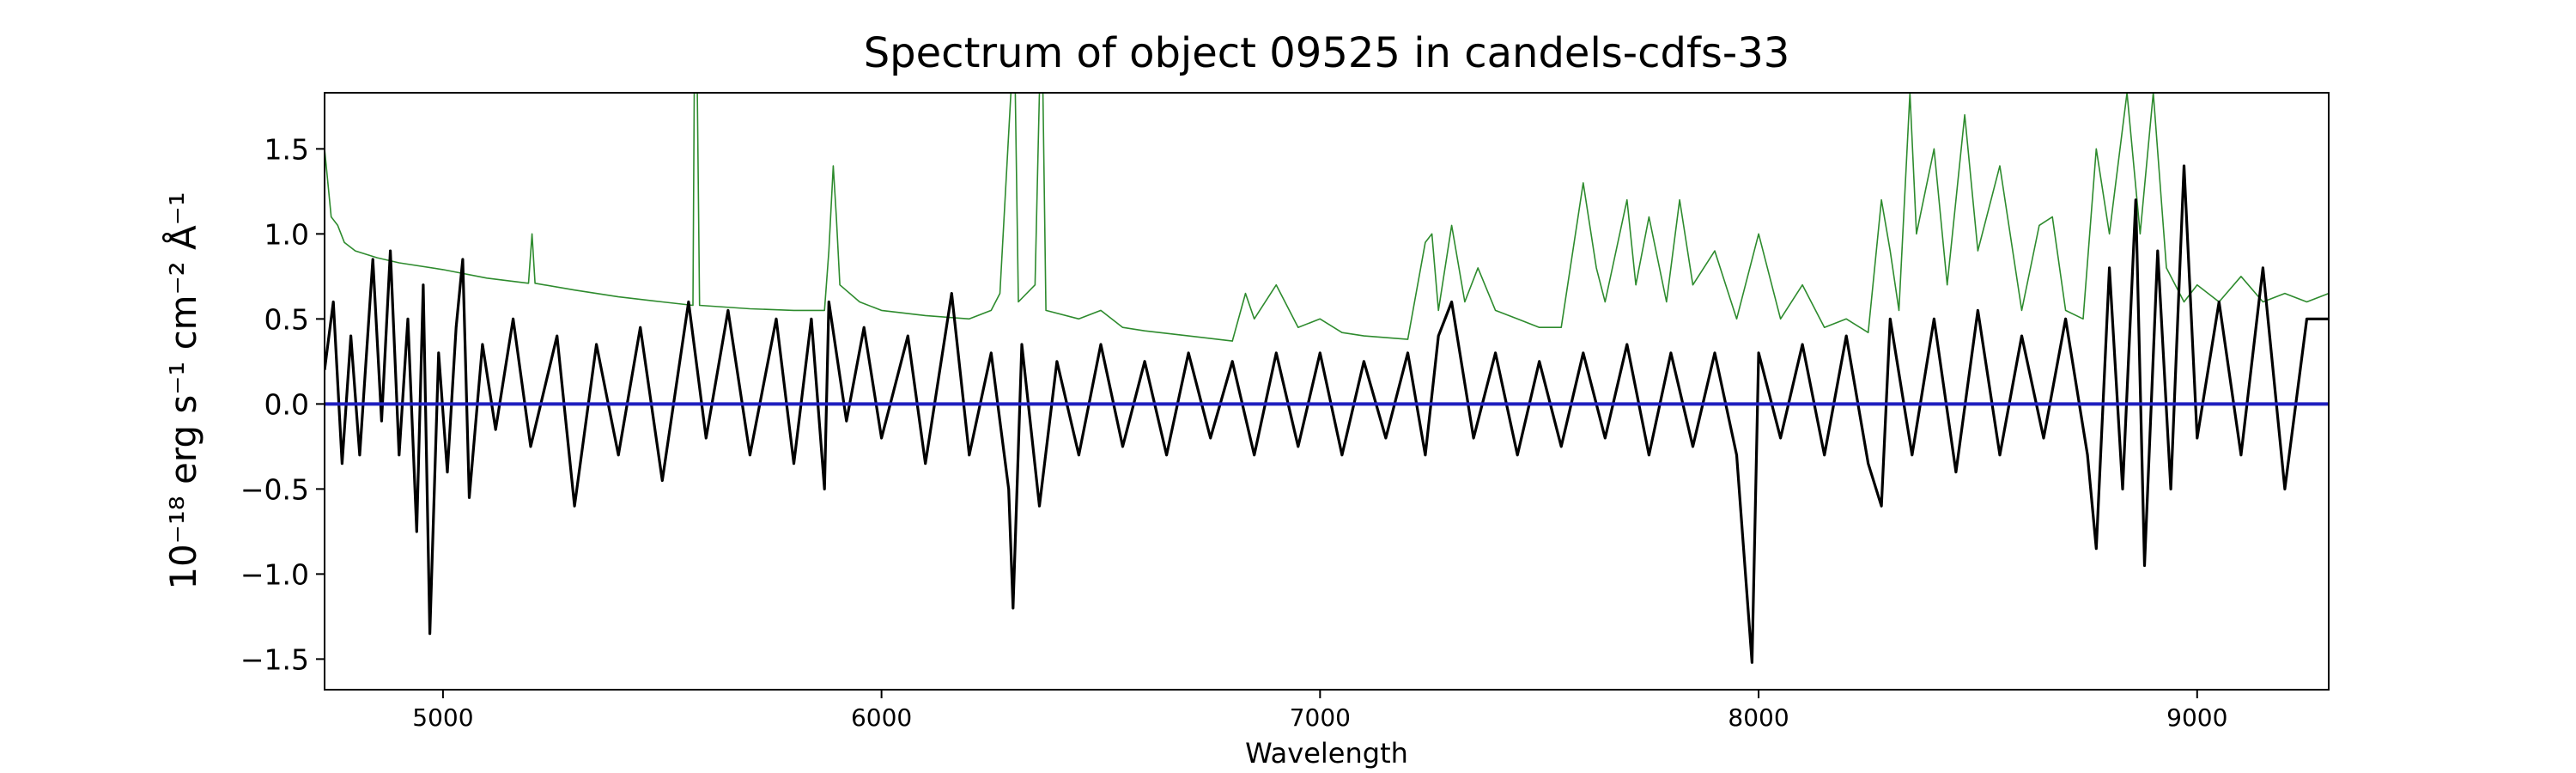  What do you see at coordinates (274, 574) in the screenshot?
I see `y-tick-label: −1.0` at bounding box center [274, 574].